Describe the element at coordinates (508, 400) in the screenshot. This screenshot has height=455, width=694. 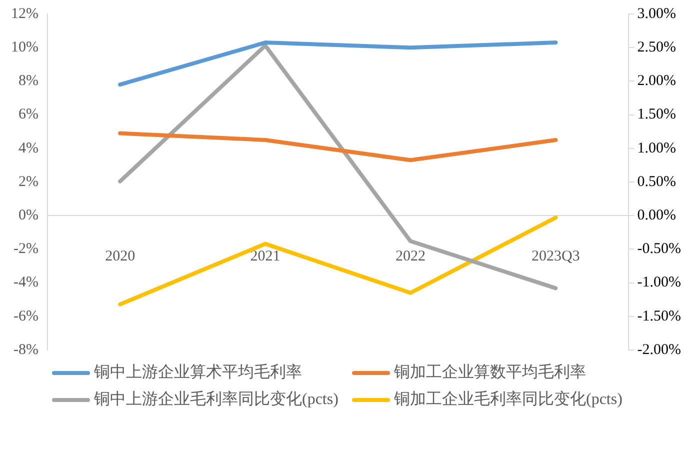
I see `legend-label: 铜加工企业毛利率同比变化(pcts)` at that location.